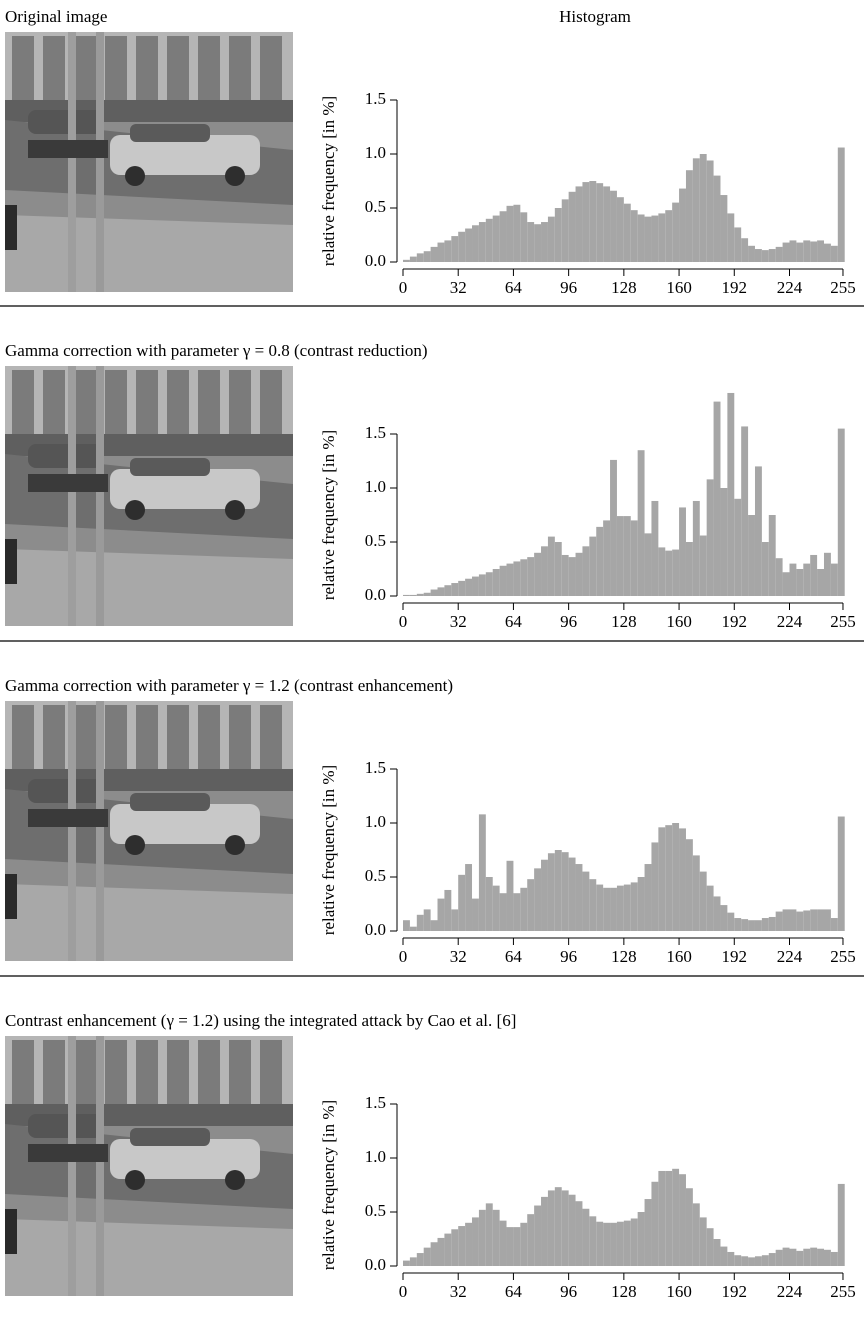 Image resolution: width=864 pixels, height=1337 pixels. I want to click on x-tick-label: 128, so click(624, 956).